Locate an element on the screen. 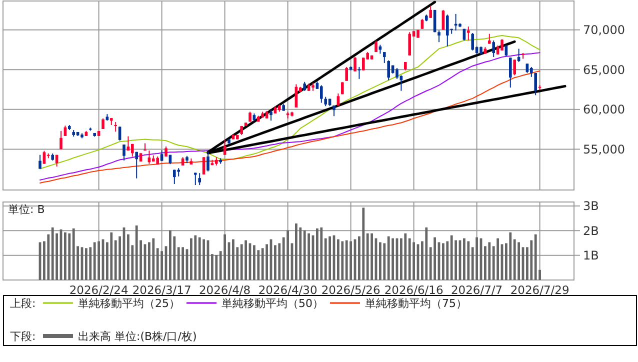  y-tick-label: 55,000 is located at coordinates (604, 149).